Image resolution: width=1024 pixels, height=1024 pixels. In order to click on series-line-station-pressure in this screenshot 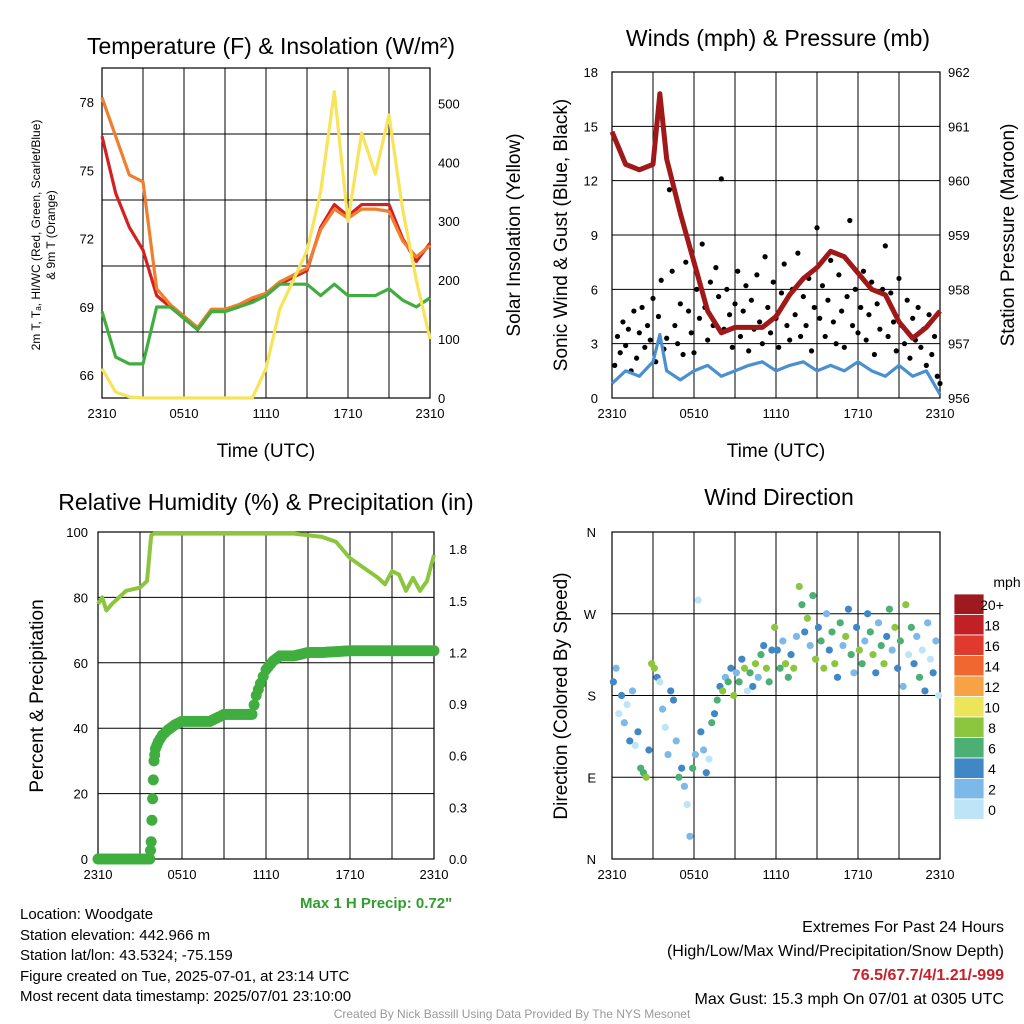, I will do `click(775, 216)`.